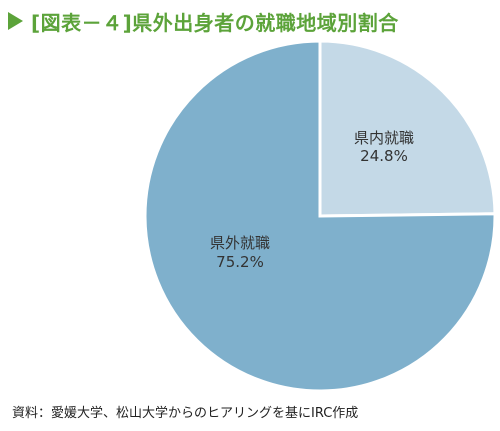 Image resolution: width=500 pixels, height=431 pixels. I want to click on slice-label-0: 県内就職 24.8%, so click(384, 147).